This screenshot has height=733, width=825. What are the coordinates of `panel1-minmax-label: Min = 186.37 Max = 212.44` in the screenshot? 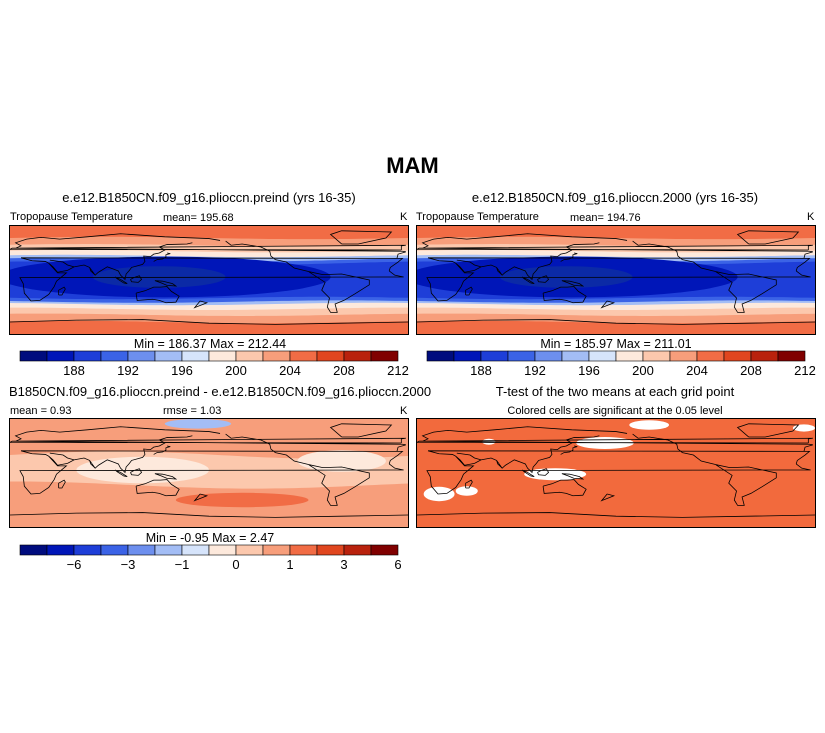 It's located at (210, 344).